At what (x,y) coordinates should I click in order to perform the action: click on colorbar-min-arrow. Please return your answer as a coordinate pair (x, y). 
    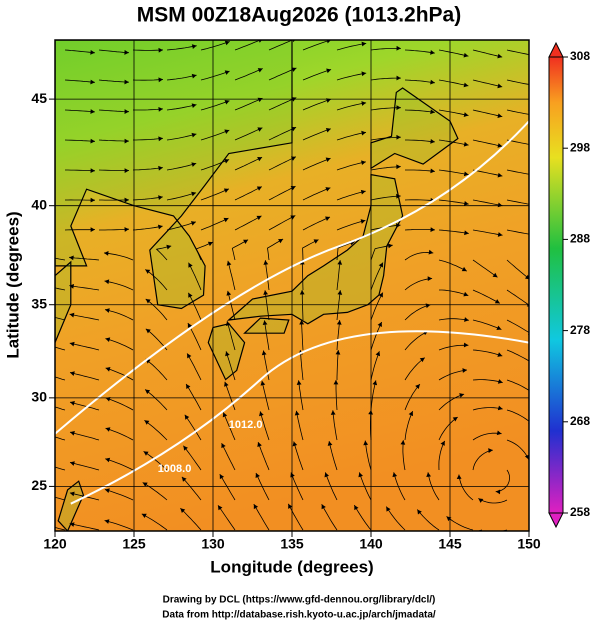
    Looking at the image, I should click on (556, 520).